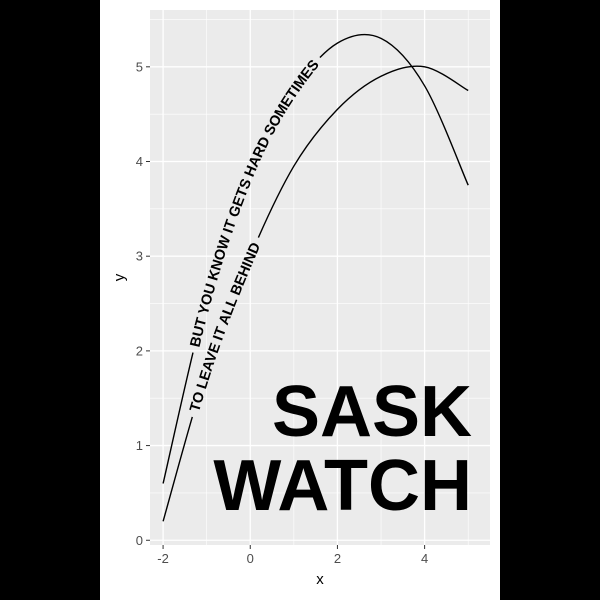  I want to click on y-tick-label: 1, so click(139, 445).